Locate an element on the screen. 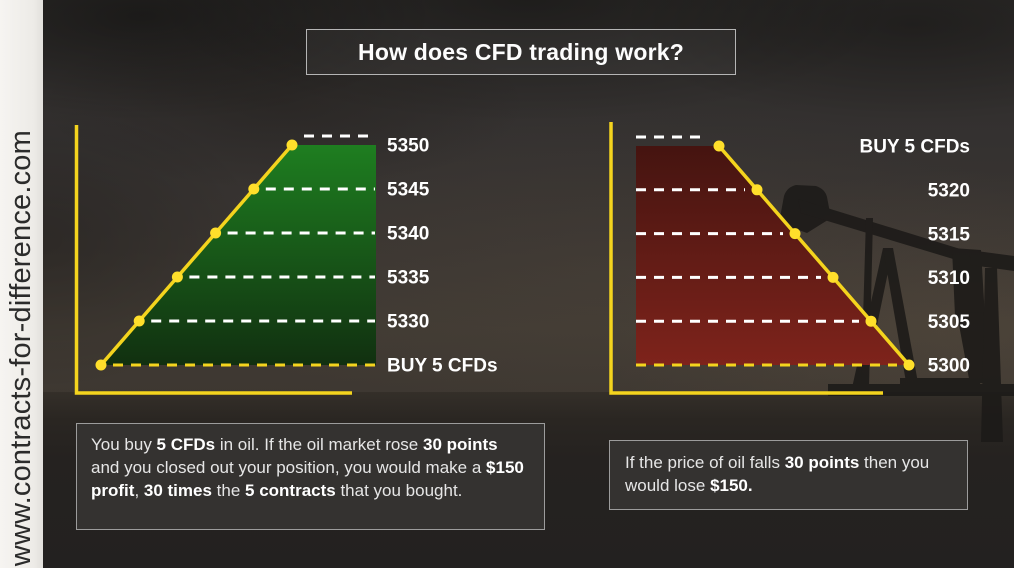 The height and width of the screenshot is (568, 1014). page-title: How does CFD trading work? is located at coordinates (521, 51).